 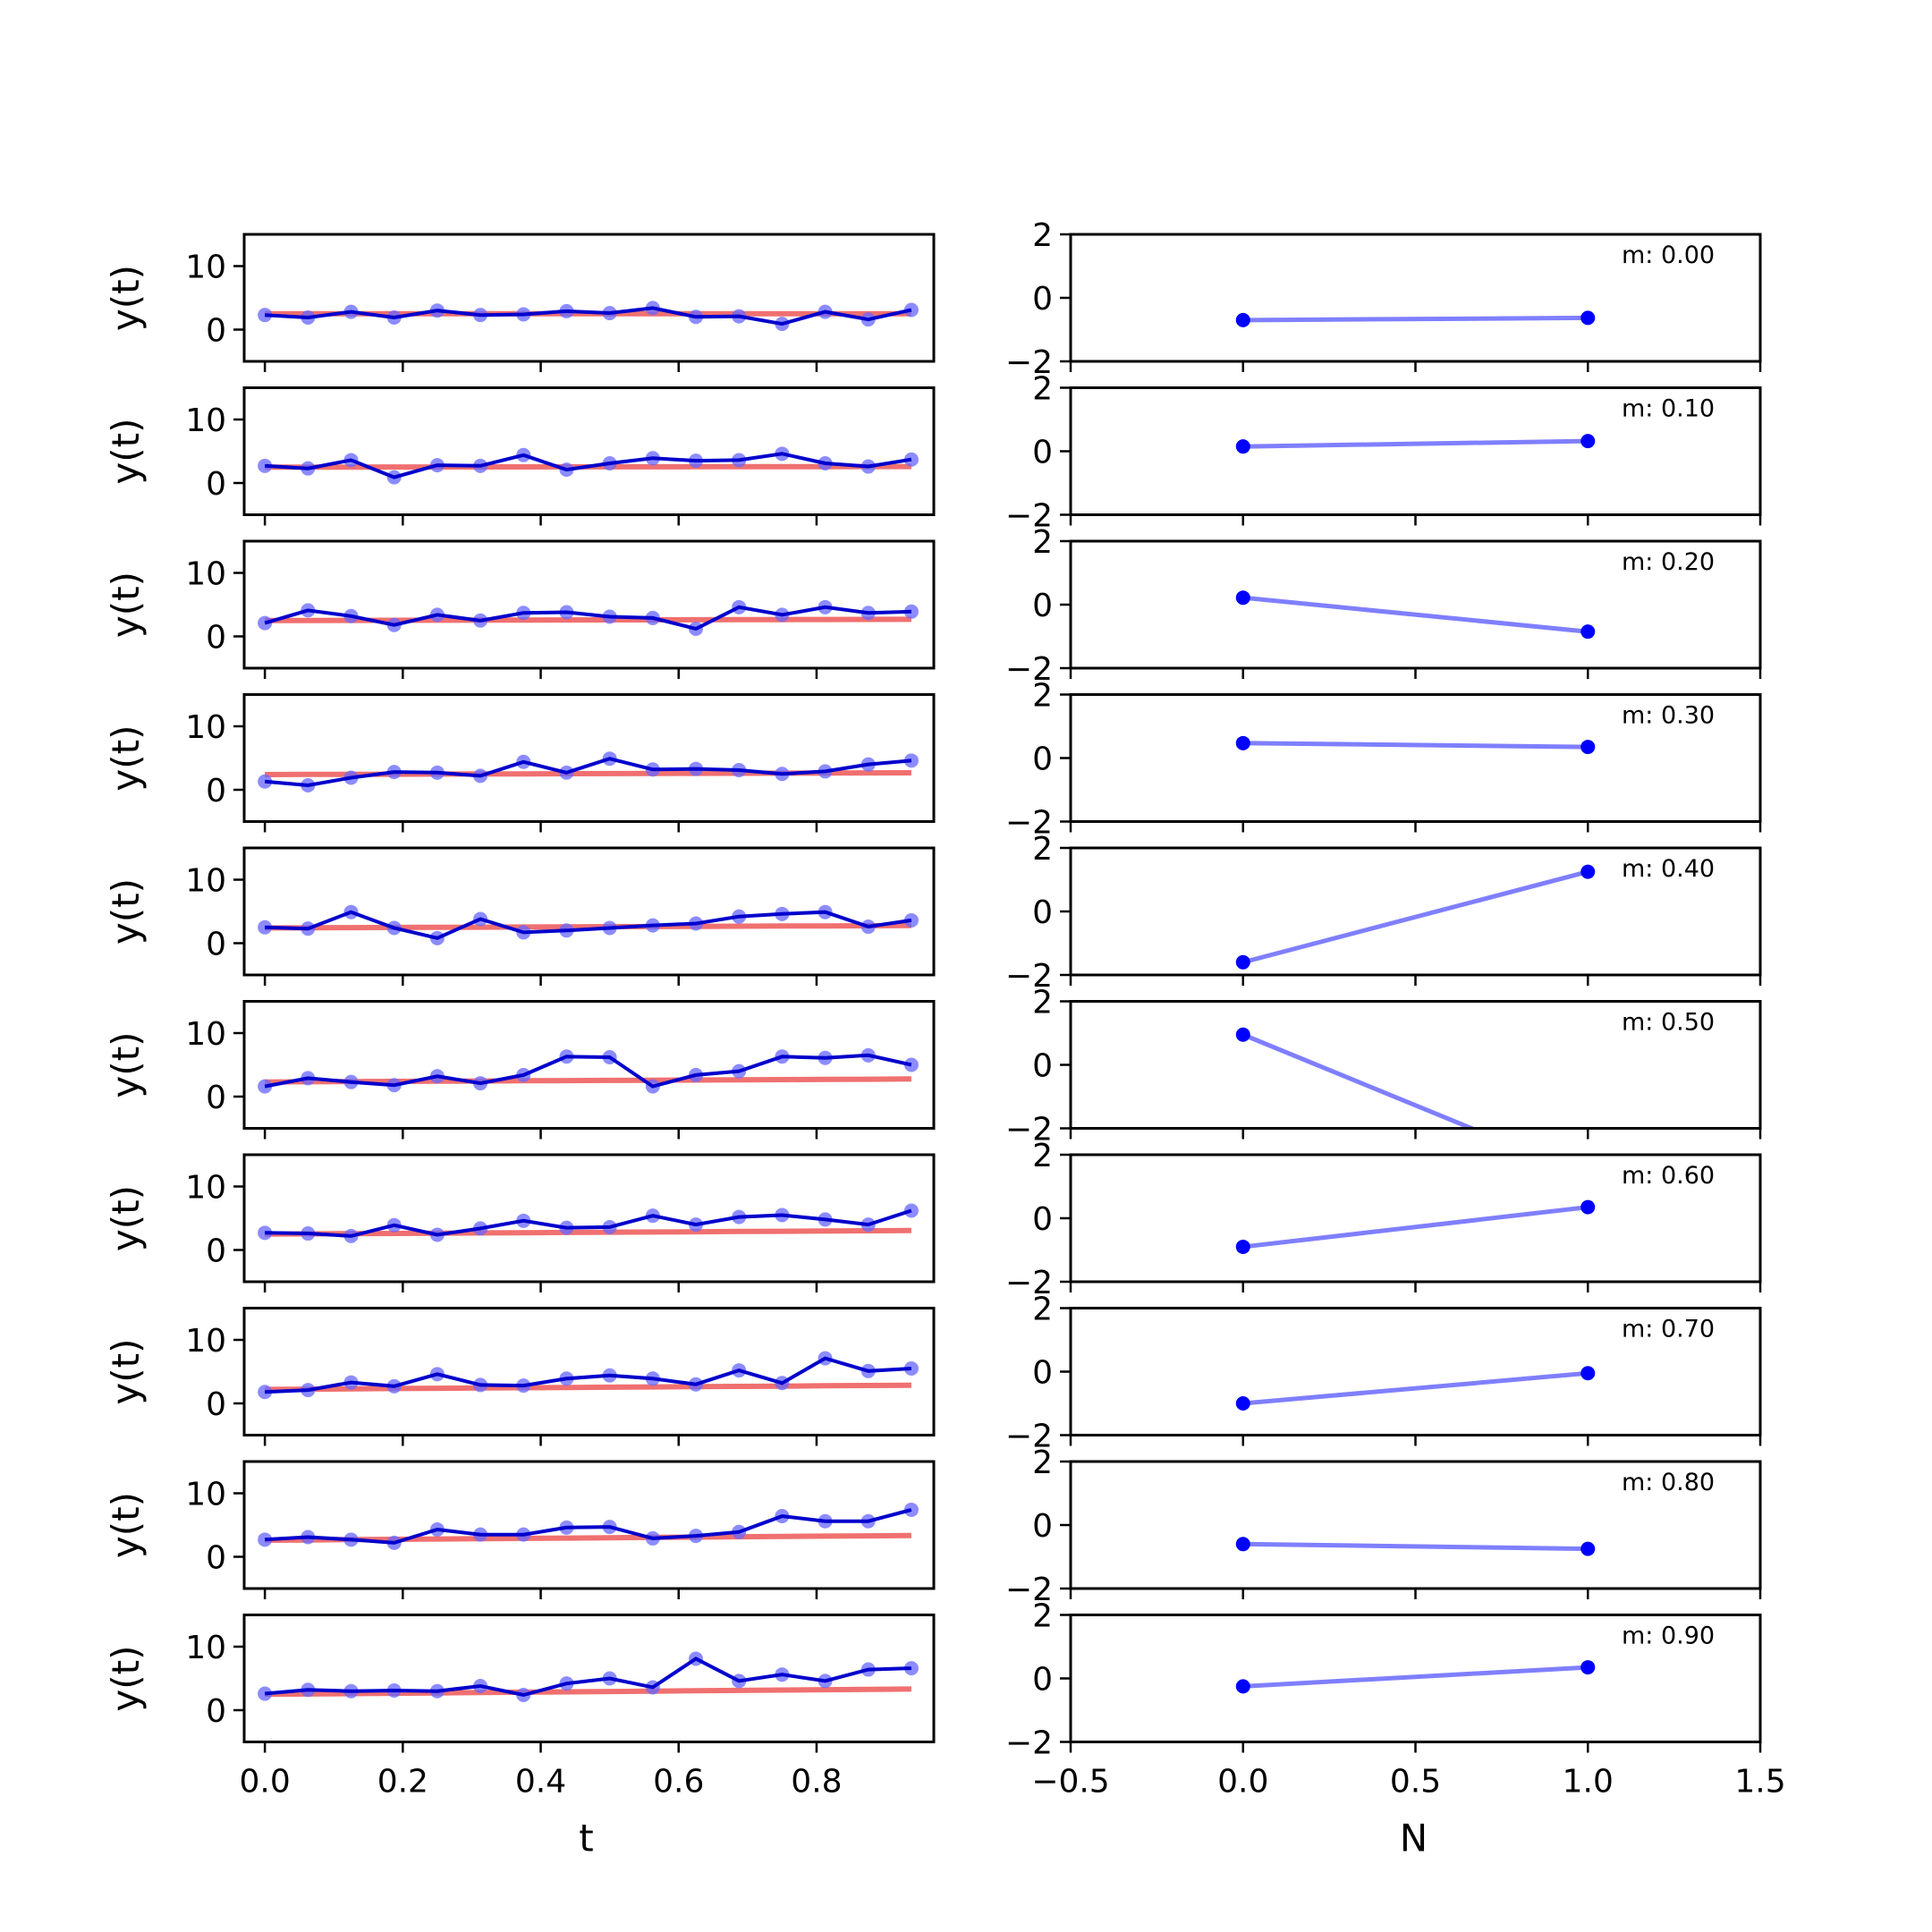 I want to click on x-tick-label: 0.2, so click(x=402, y=1782).